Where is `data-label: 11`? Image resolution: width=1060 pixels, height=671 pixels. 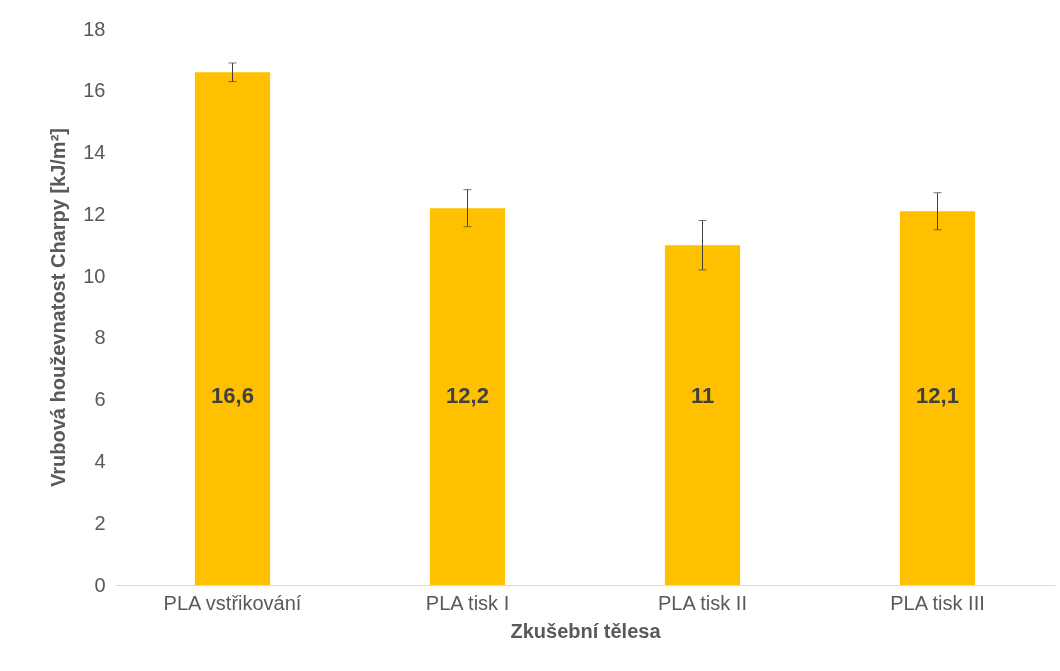
data-label: 11 is located at coordinates (702, 395).